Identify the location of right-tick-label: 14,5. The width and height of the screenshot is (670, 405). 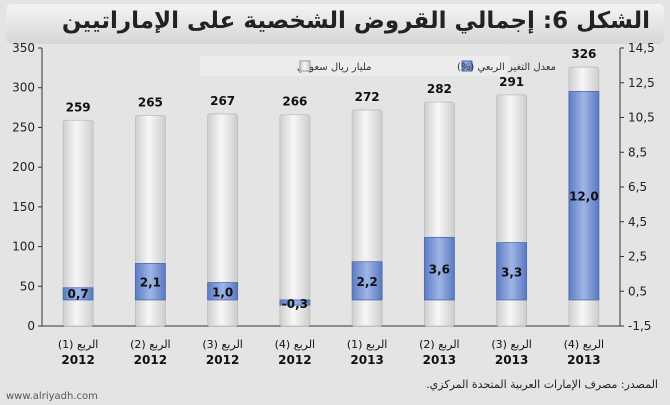
(641, 48).